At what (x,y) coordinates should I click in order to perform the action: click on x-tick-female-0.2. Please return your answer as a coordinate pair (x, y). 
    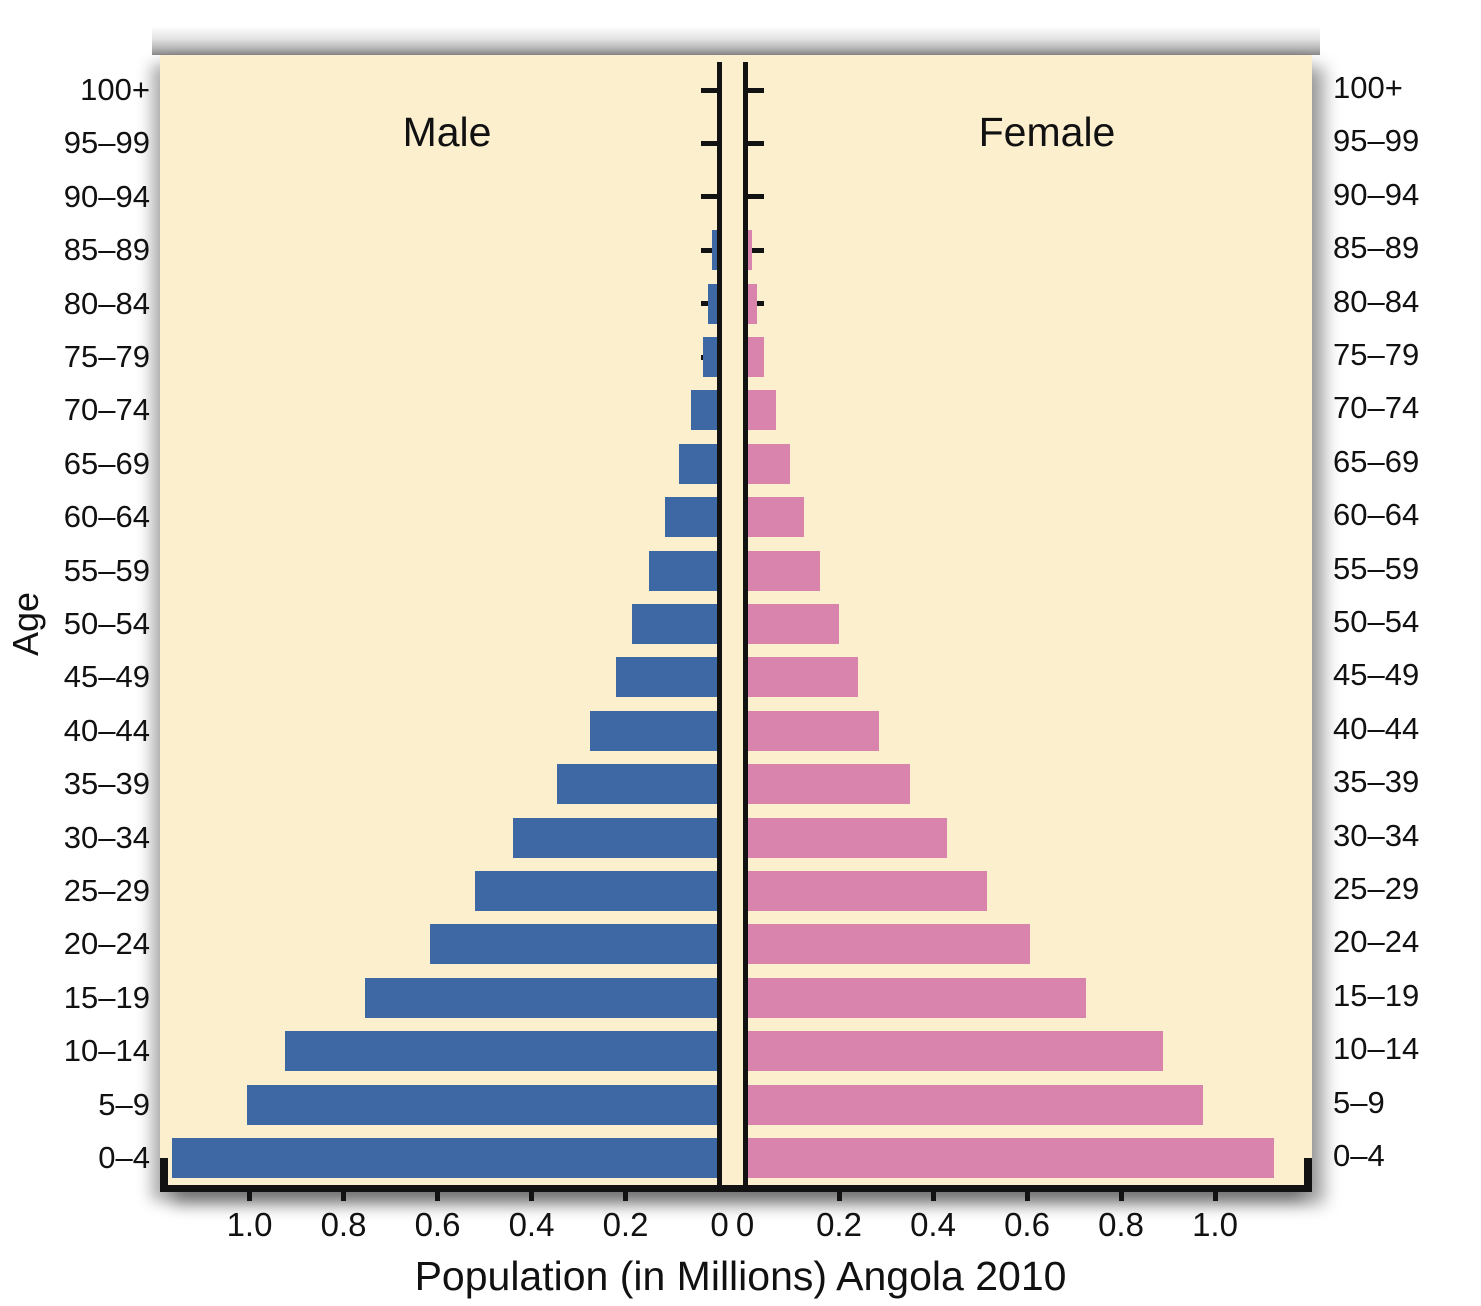
    Looking at the image, I should click on (839, 1196).